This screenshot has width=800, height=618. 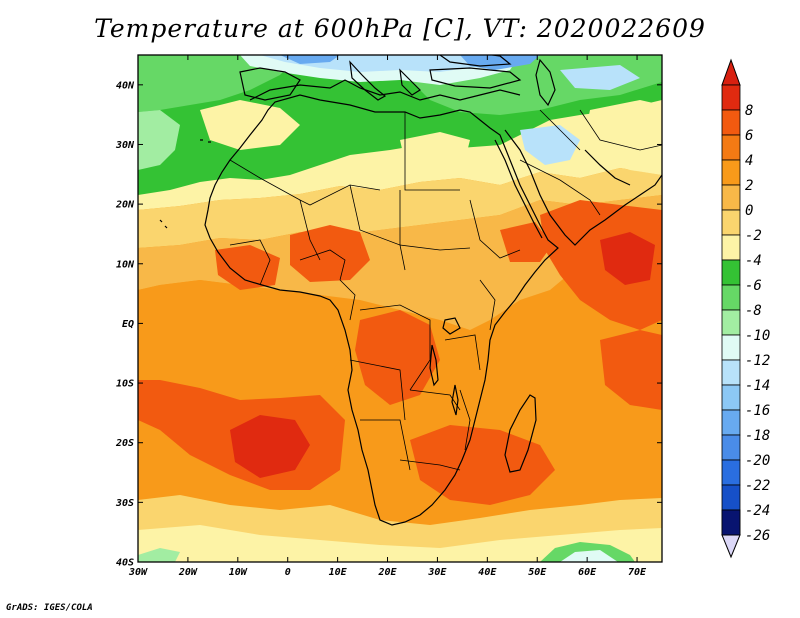 I want to click on colorbar-label: -8, so click(x=753, y=311).